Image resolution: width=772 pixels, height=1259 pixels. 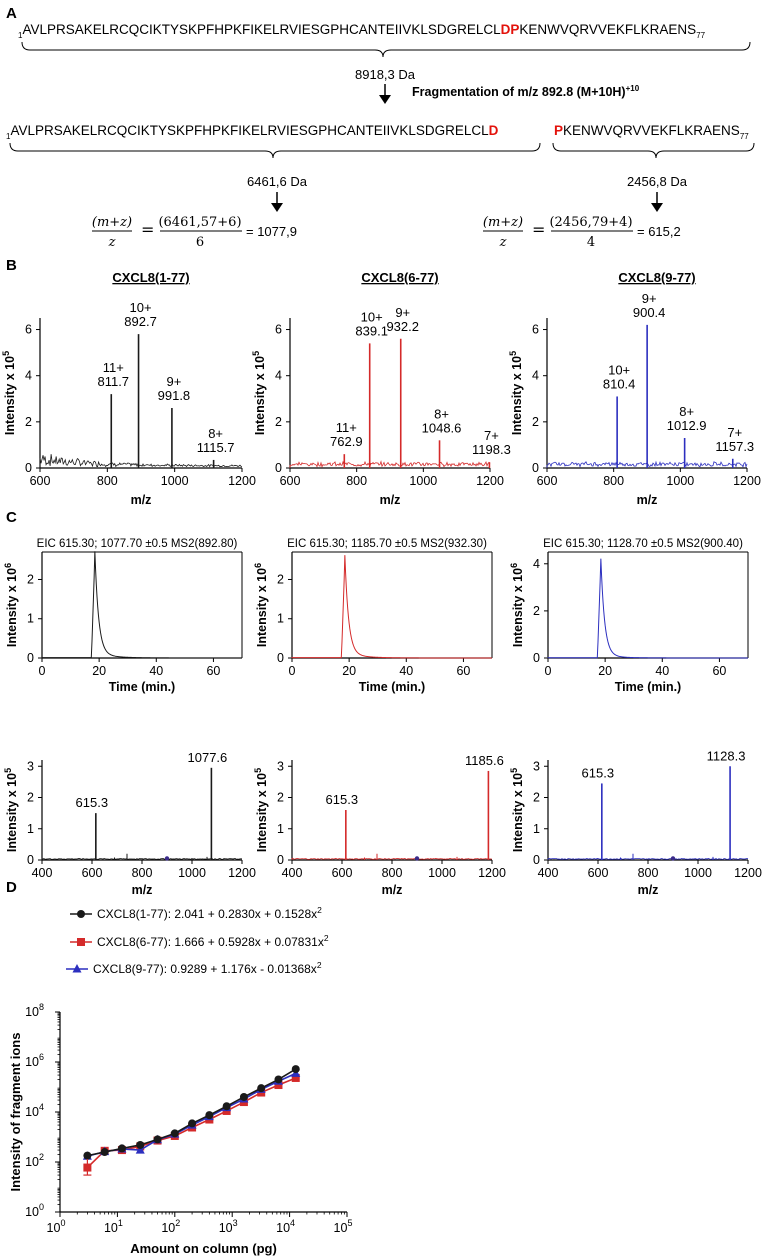 I want to click on full-mass: 8918,3 Da, so click(x=385, y=74).